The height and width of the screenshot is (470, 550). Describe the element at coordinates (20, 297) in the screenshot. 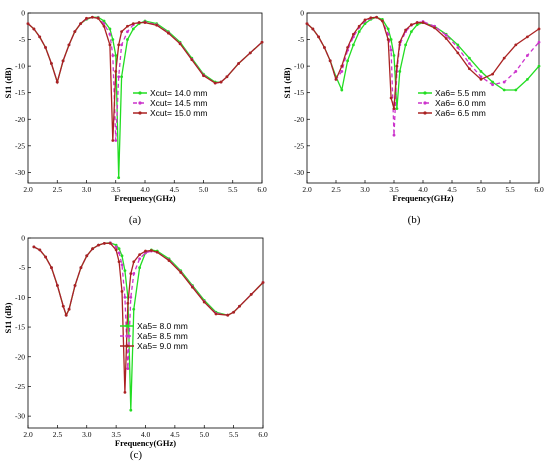

I see `y-tick-label: -10` at that location.